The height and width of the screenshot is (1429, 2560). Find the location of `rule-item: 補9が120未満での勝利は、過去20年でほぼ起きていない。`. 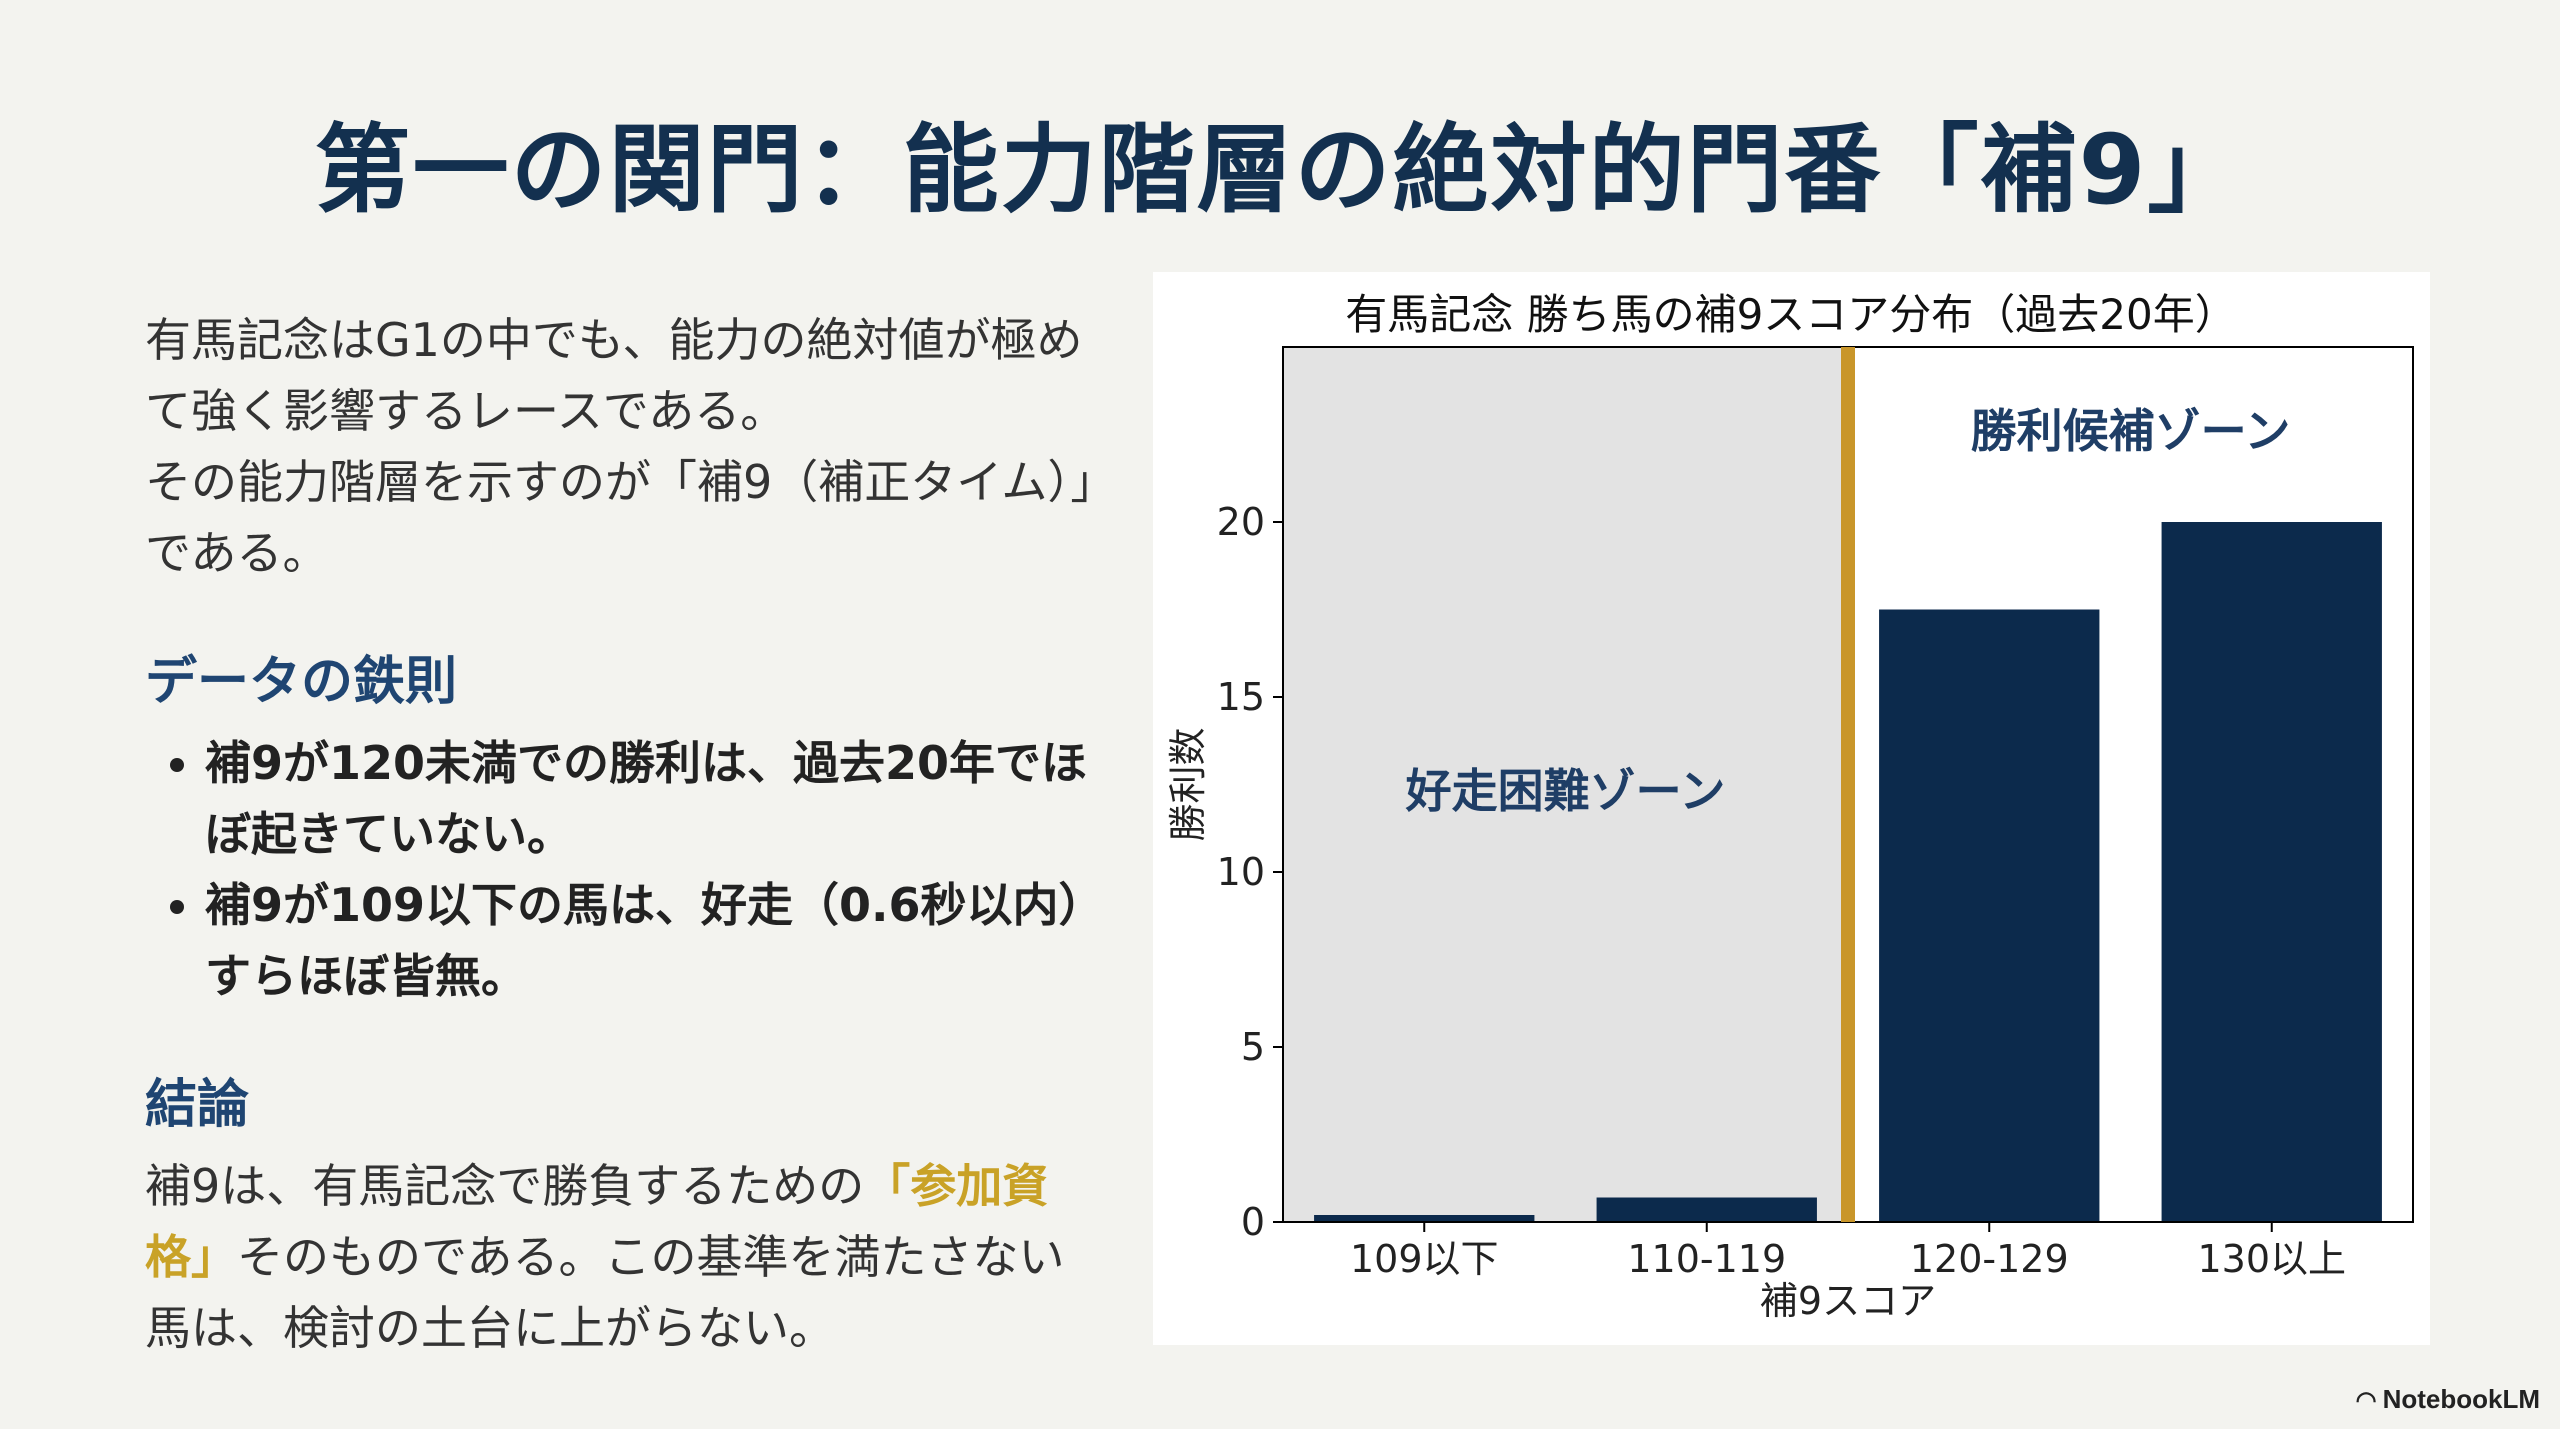

rule-item: 補9が120未満での勝利は、過去20年でほぼ起きていない。 is located at coordinates (655, 799).